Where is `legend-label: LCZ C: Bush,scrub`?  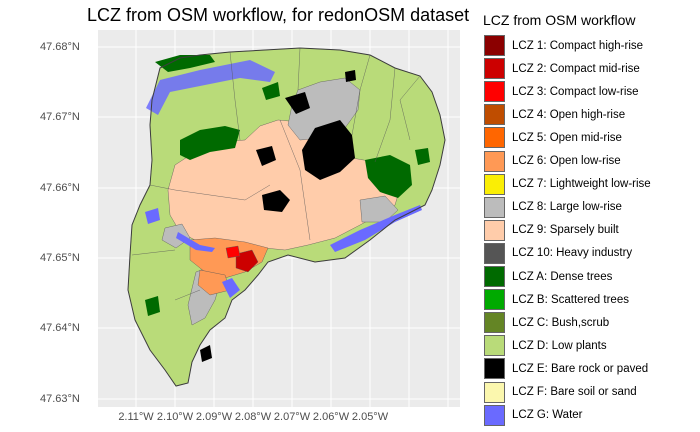
legend-label: LCZ C: Bush,scrub is located at coordinates (561, 322).